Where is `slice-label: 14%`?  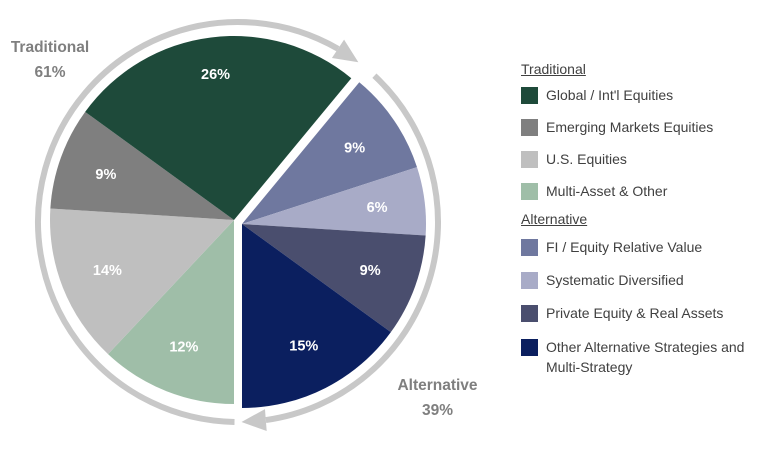
slice-label: 14% is located at coordinates (107, 271).